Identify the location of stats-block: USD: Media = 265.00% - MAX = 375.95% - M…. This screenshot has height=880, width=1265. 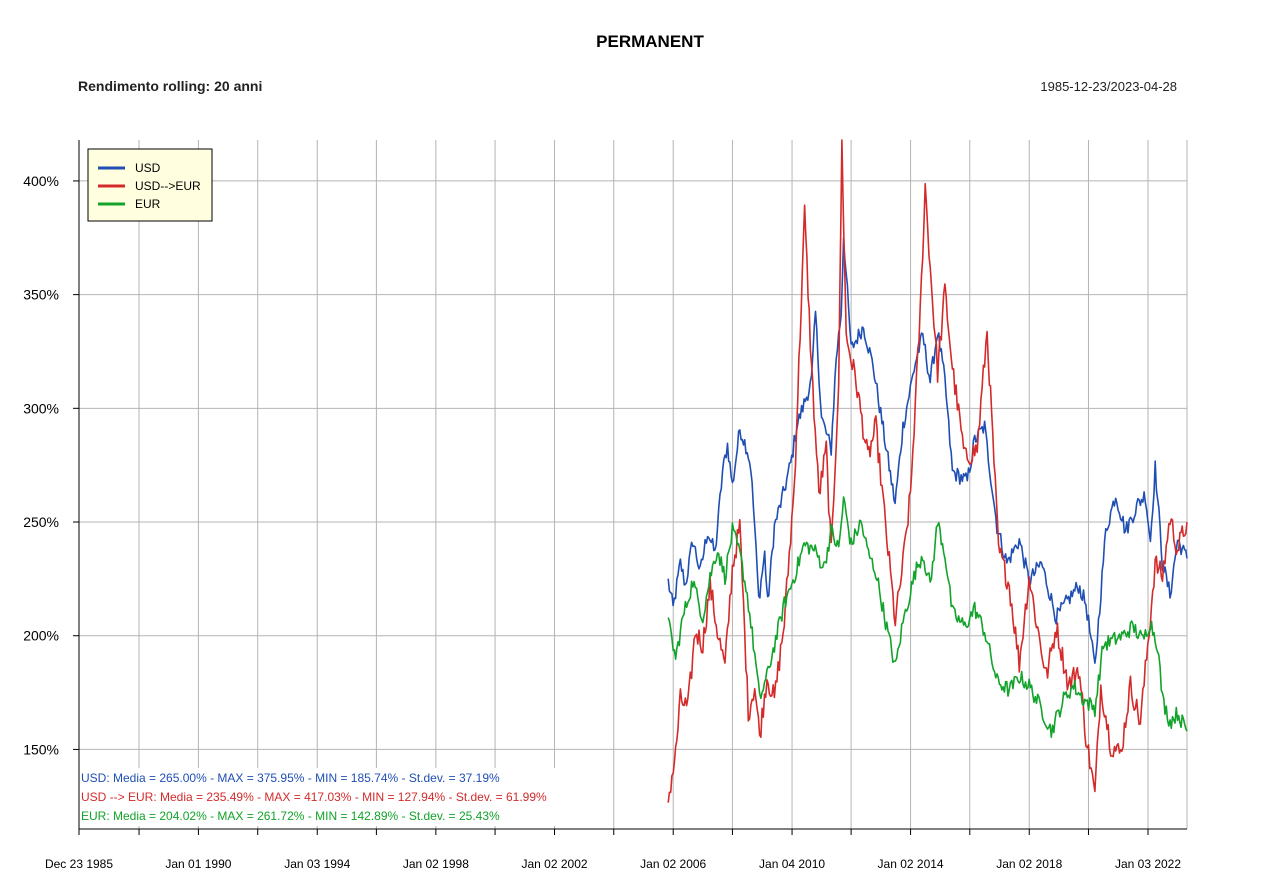
(340, 797).